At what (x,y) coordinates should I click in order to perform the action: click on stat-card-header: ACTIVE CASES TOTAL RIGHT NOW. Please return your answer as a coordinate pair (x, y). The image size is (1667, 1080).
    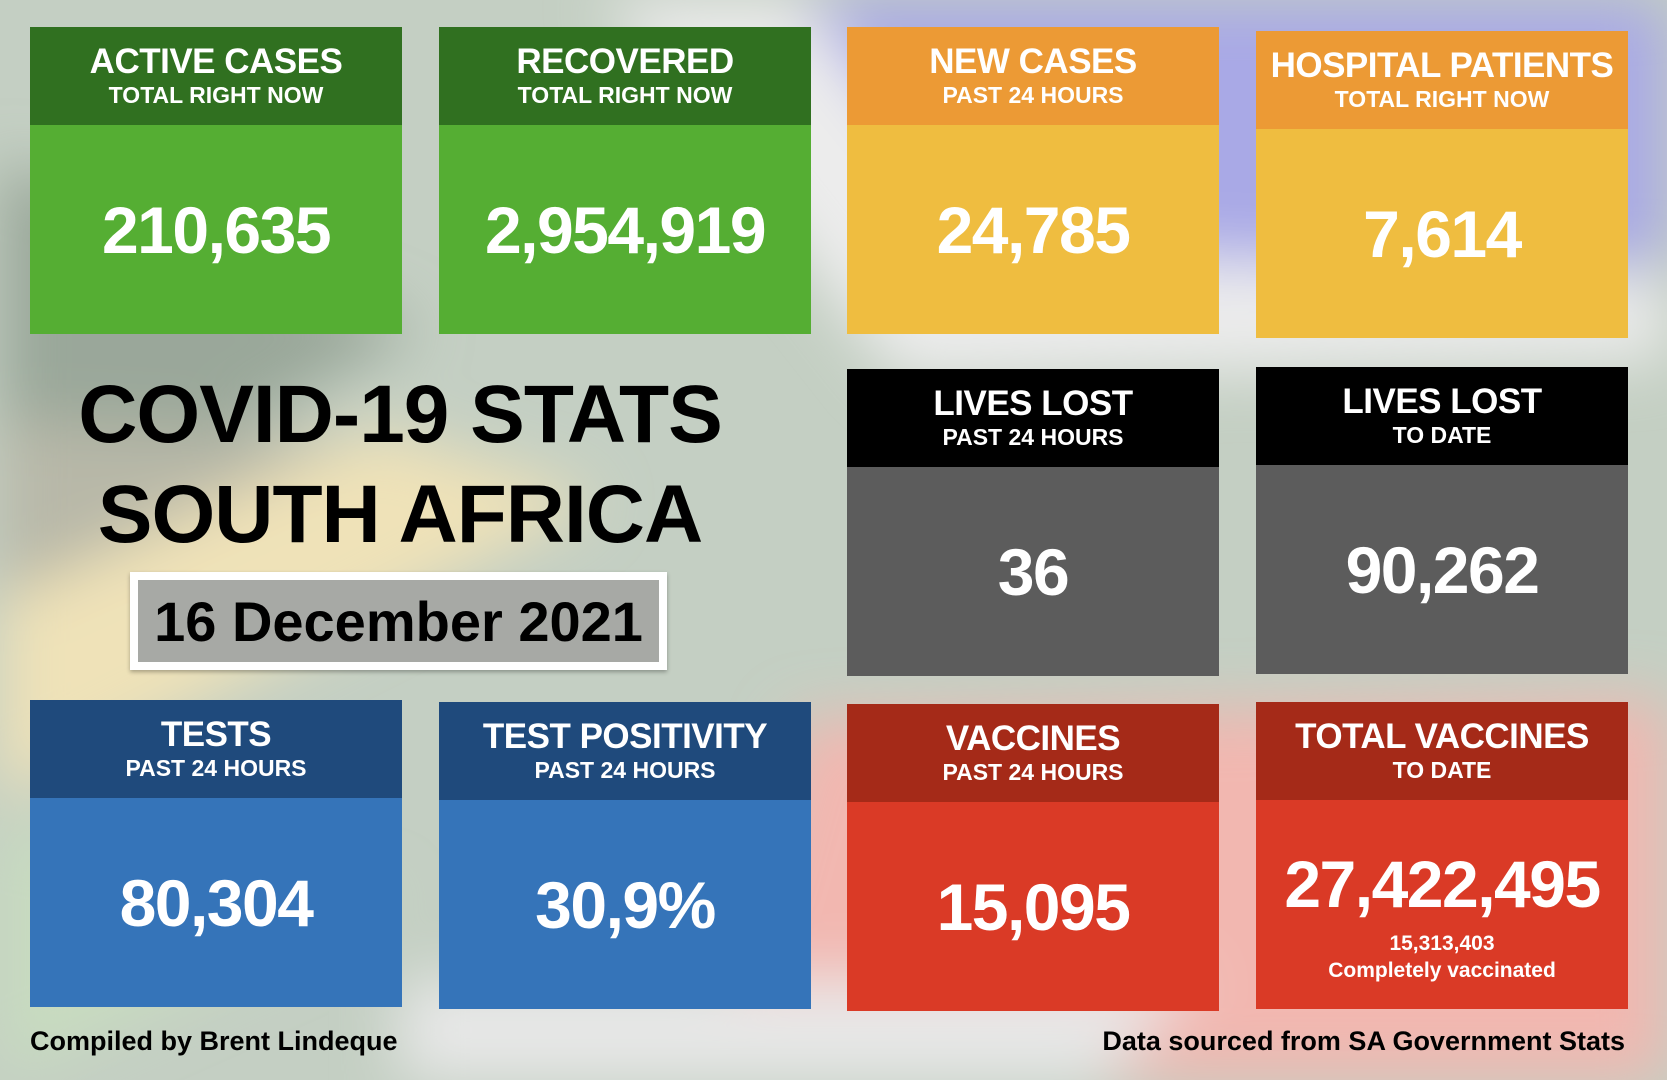
    Looking at the image, I should click on (216, 76).